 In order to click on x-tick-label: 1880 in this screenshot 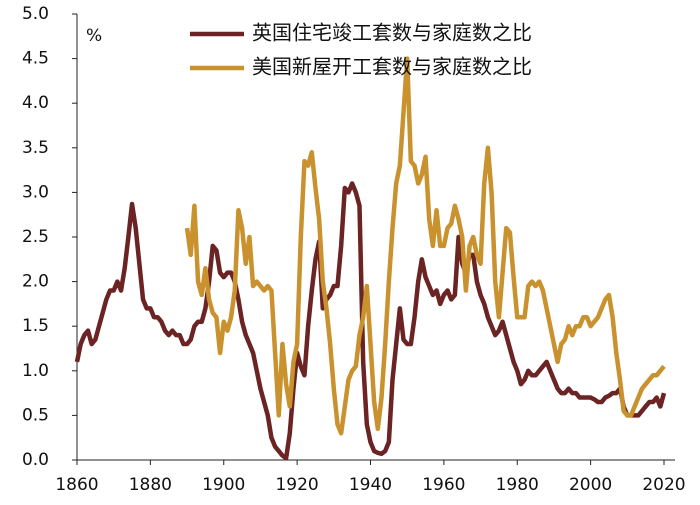, I will do `click(150, 485)`.